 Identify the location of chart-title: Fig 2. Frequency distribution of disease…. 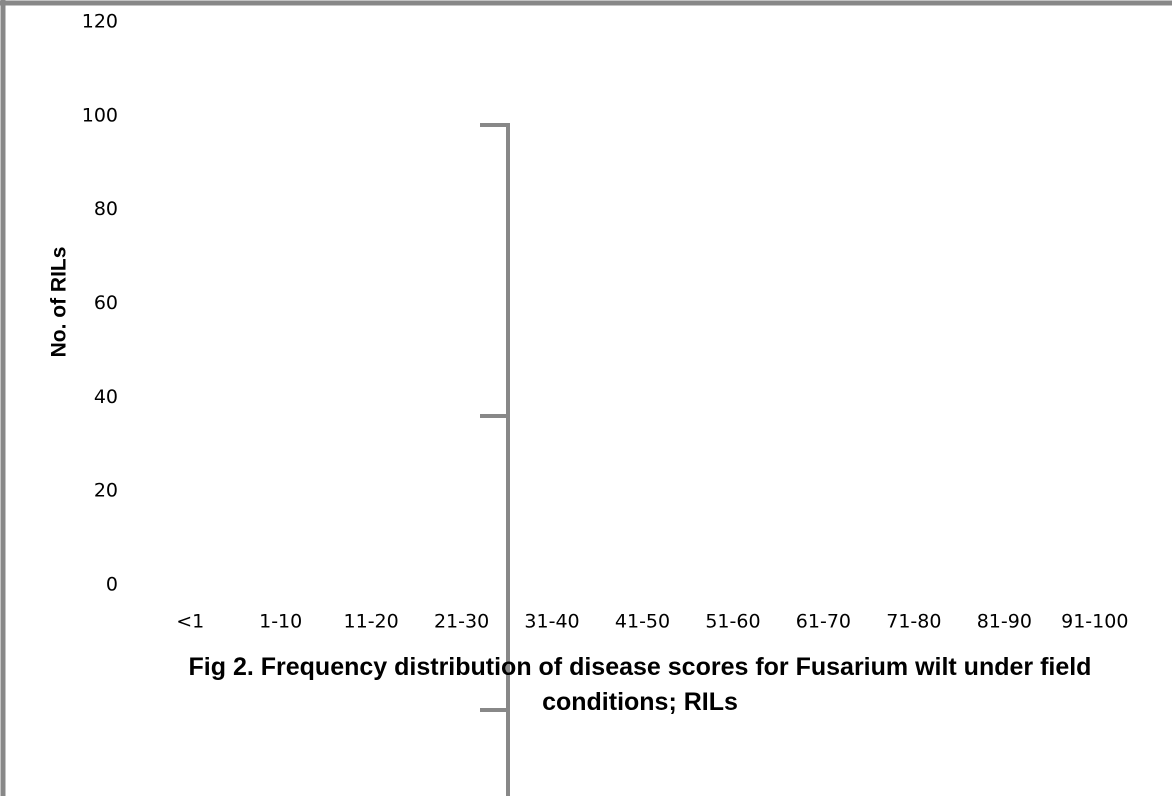
(640, 684).